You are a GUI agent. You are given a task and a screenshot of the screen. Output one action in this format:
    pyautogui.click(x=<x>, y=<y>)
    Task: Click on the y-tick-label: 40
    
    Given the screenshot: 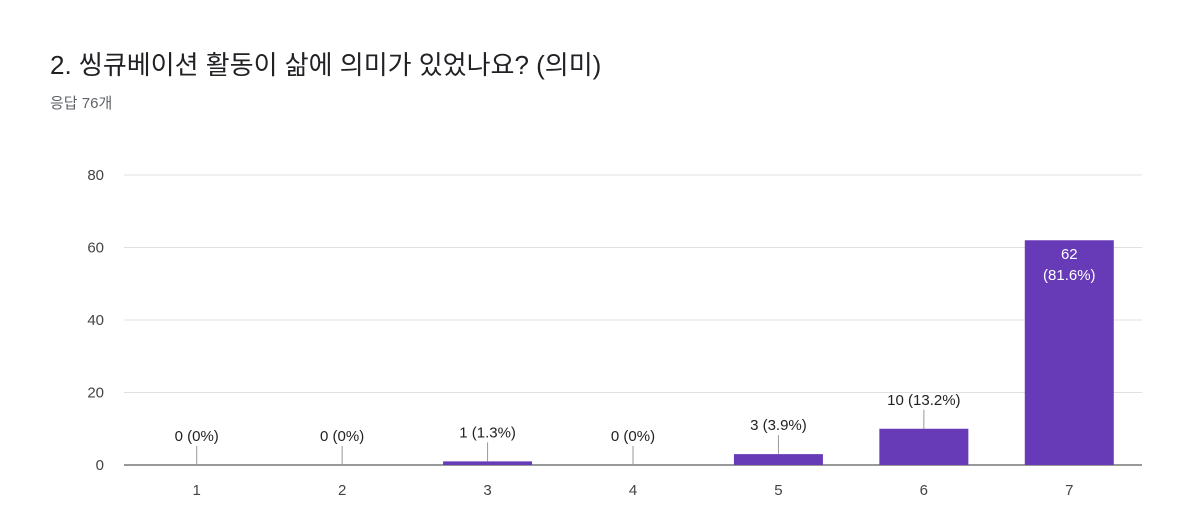 What is the action you would take?
    pyautogui.click(x=95, y=320)
    